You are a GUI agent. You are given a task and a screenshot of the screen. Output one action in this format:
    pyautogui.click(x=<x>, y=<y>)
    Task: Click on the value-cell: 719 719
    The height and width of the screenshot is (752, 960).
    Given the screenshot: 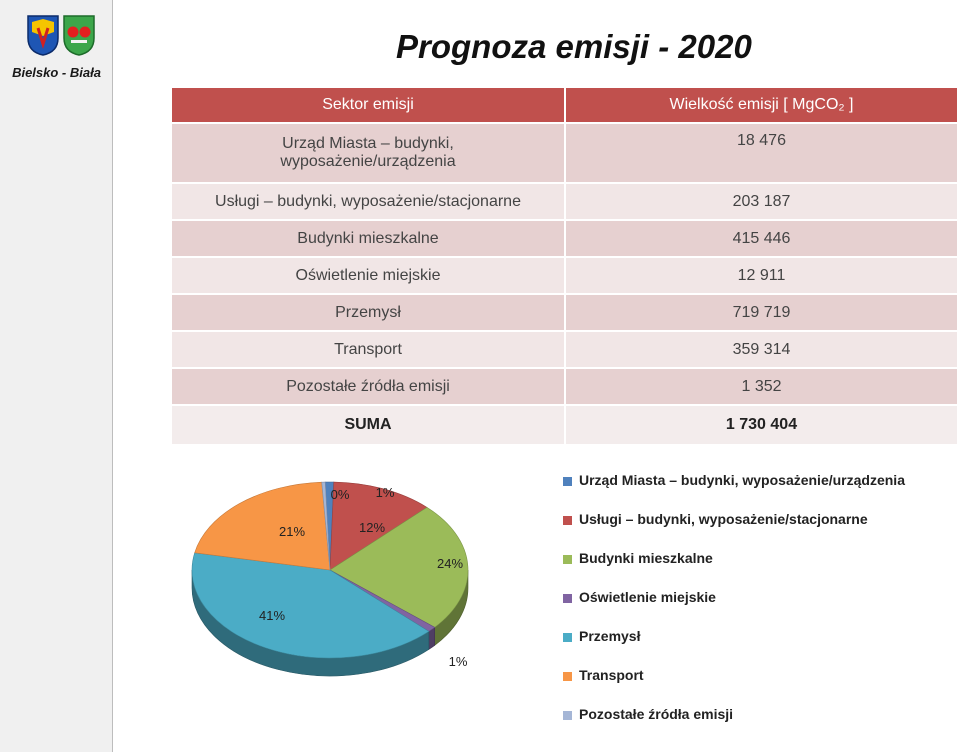 What is the action you would take?
    pyautogui.click(x=761, y=312)
    